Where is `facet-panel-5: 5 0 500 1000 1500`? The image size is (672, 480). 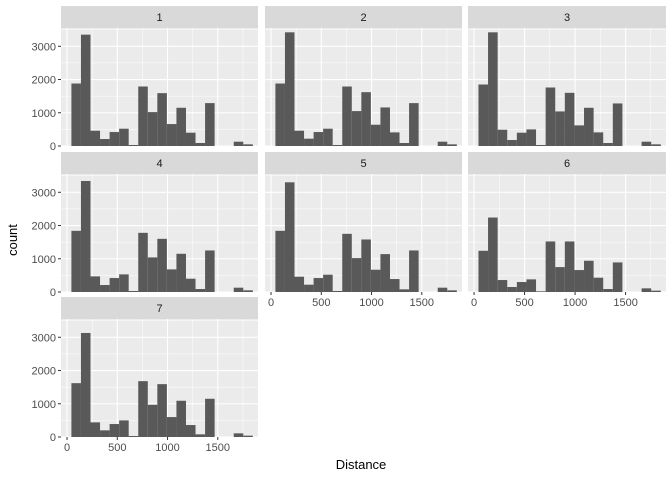
facet-panel-5: 5 0 500 1000 1500 is located at coordinates (363, 230).